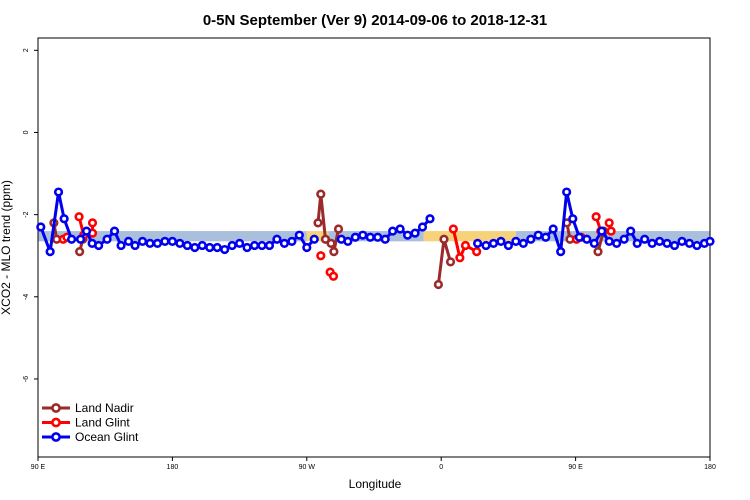 The image size is (750, 500). I want to click on series-ocean-glint, so click(375, 222).